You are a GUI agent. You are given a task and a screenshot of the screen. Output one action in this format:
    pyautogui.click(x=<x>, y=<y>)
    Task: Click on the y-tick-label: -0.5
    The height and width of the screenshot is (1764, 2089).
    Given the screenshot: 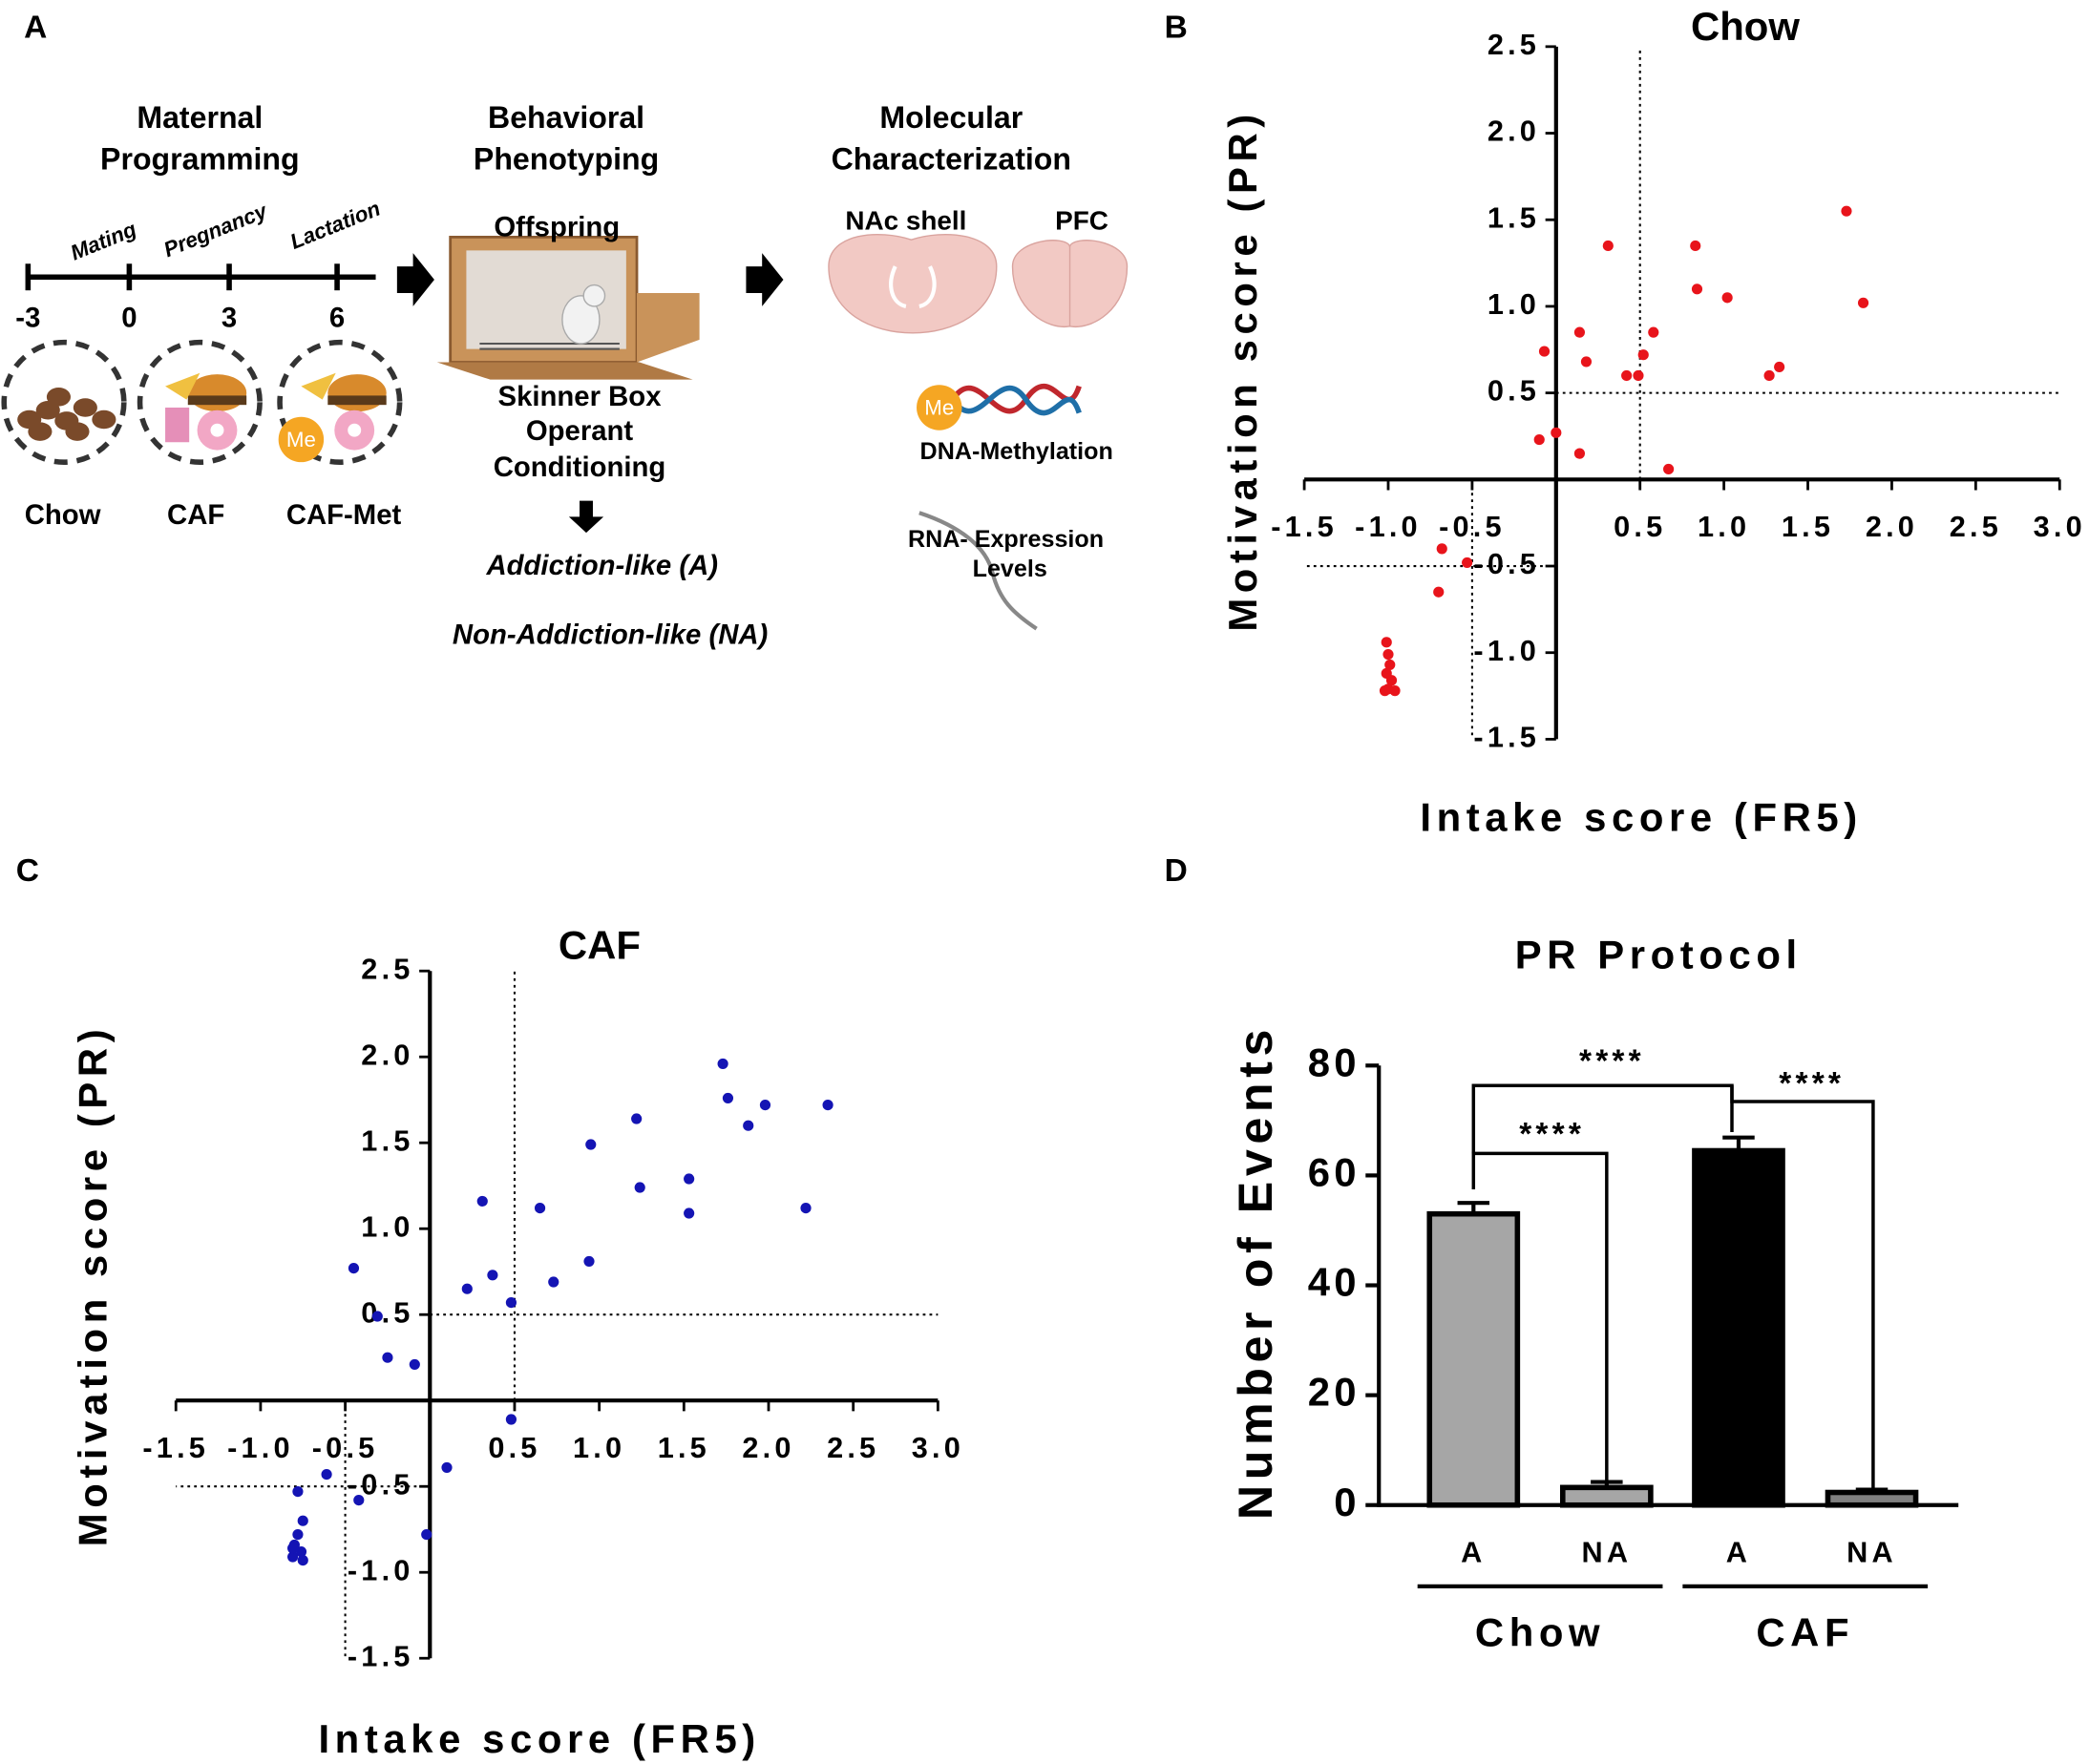 What is the action you would take?
    pyautogui.click(x=1506, y=564)
    